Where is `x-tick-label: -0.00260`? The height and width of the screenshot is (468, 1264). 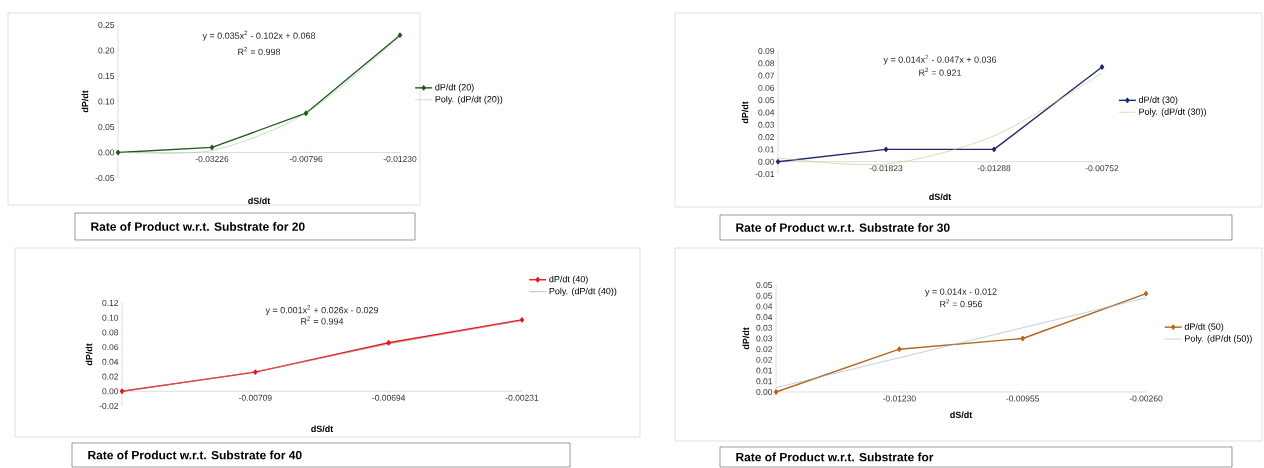
x-tick-label: -0.00260 is located at coordinates (1146, 398).